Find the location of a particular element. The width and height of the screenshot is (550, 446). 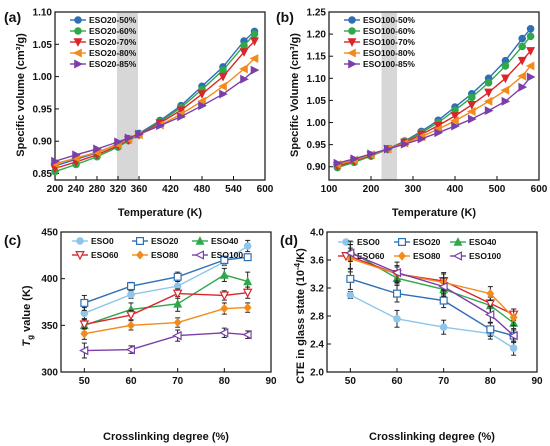

series-ESO100 is located at coordinates (431, 294).